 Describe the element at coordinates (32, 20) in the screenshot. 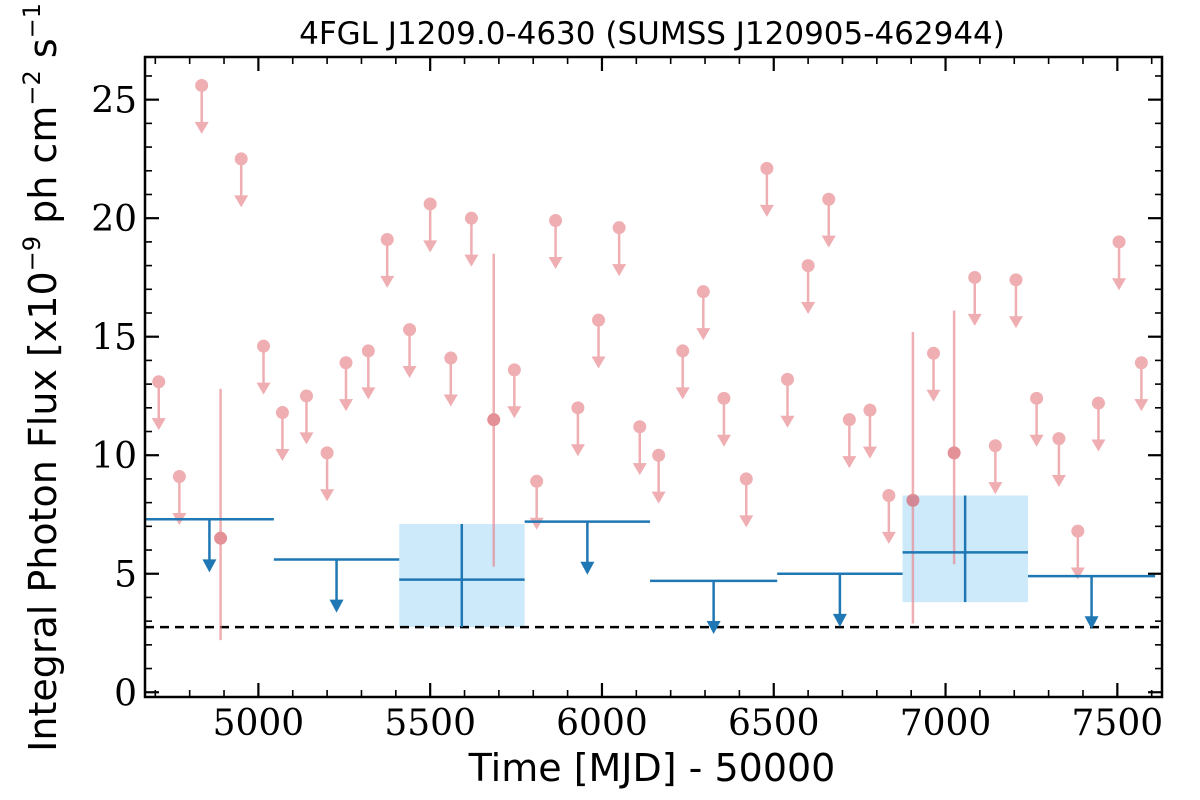

I see `y-label-exp3: −1` at that location.